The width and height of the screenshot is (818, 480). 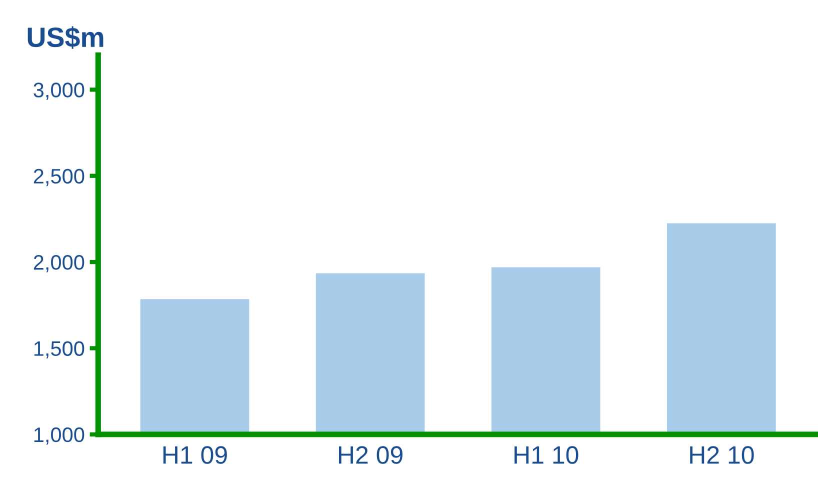 I want to click on y-tick-label: 3,000, so click(x=59, y=91).